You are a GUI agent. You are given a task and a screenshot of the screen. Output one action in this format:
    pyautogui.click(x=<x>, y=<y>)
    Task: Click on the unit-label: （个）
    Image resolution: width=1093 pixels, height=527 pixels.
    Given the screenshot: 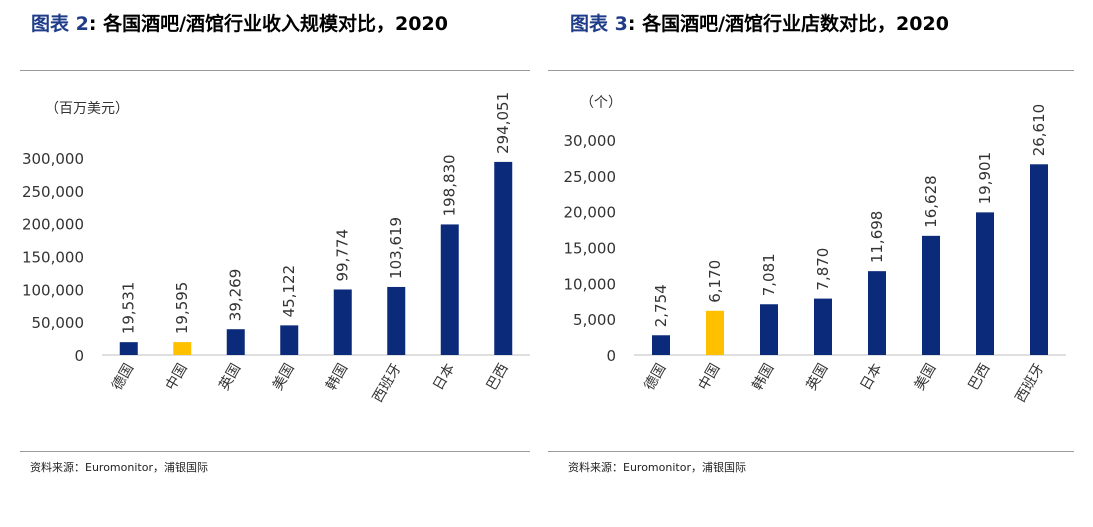 What is the action you would take?
    pyautogui.click(x=601, y=103)
    